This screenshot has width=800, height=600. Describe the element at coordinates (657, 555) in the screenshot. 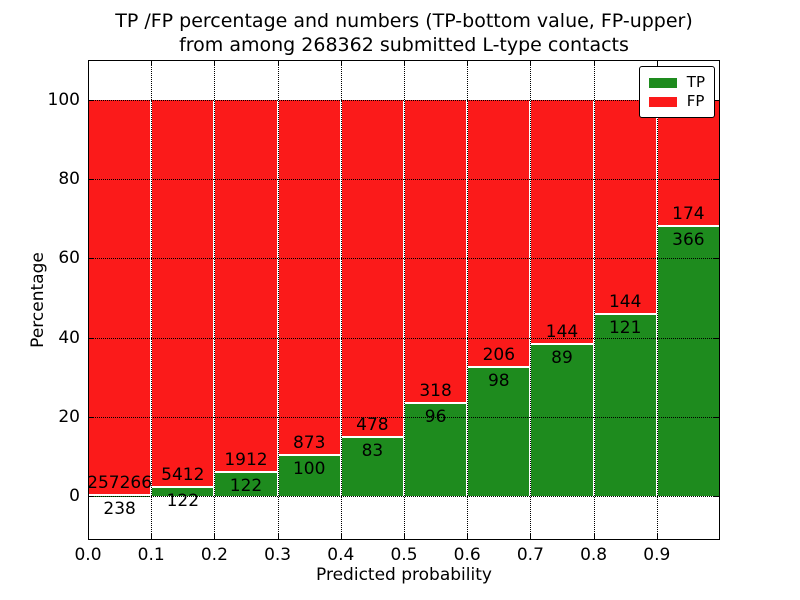

I see `x-tick-label: 0.9` at that location.